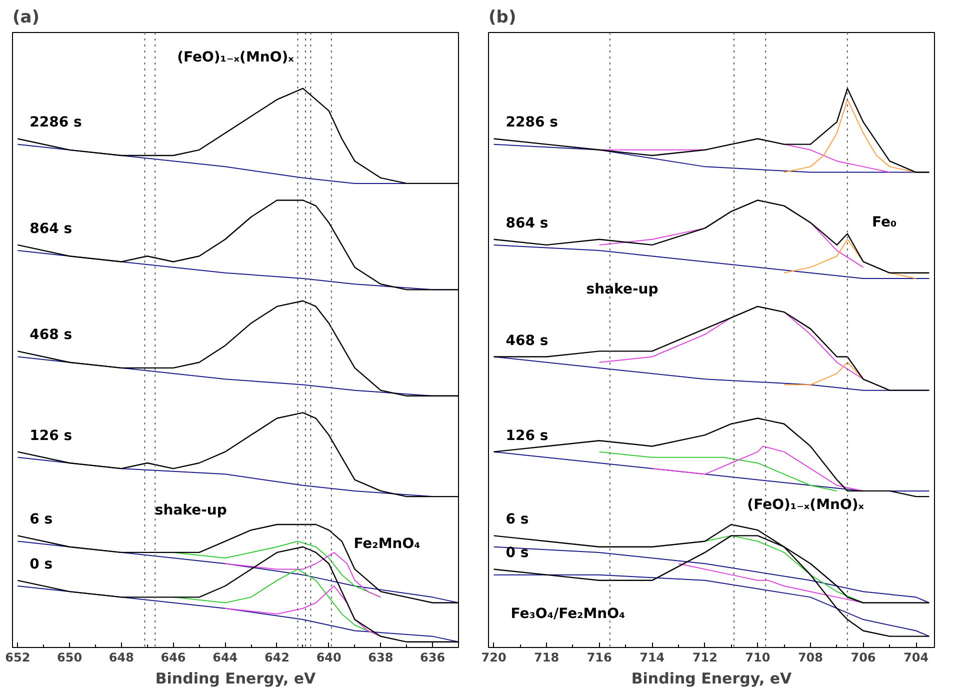 The width and height of the screenshot is (961, 700). Describe the element at coordinates (805, 504) in the screenshot. I see `annotation: (FeO)₁₋ₓ(MnO)ₓ` at that location.